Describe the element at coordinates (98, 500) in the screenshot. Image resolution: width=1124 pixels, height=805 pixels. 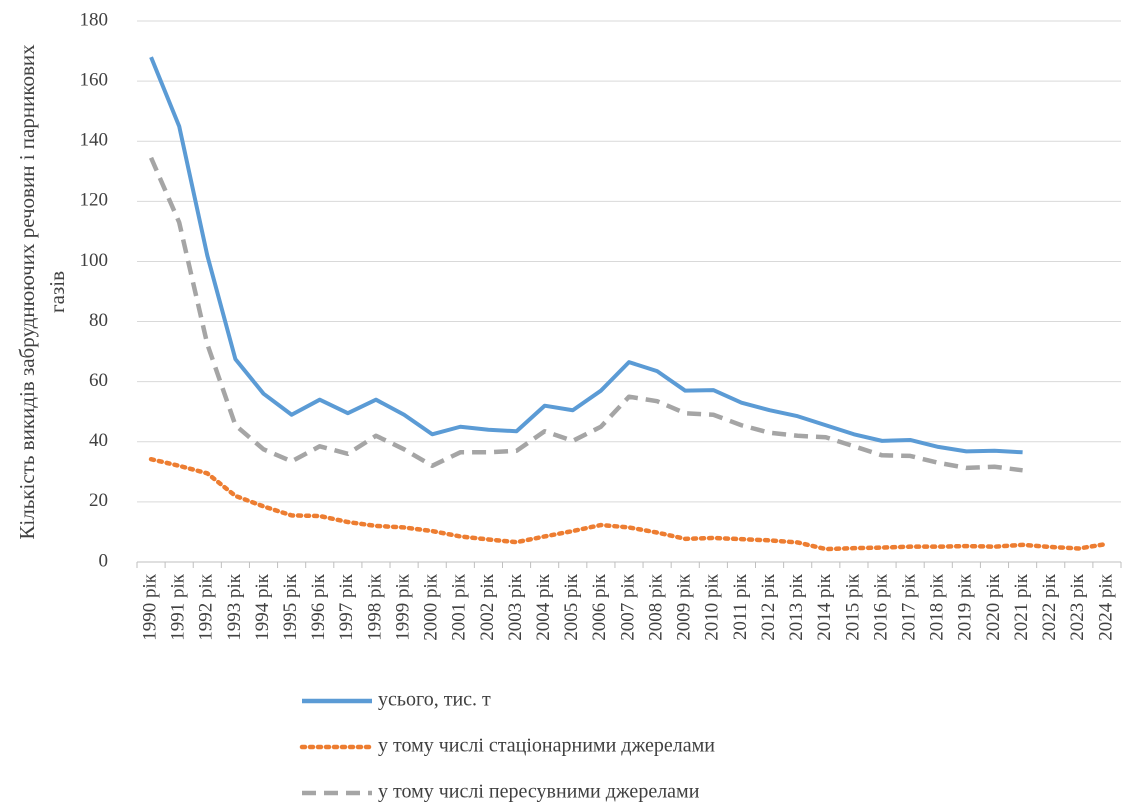
I see `y-tick-label: 20` at that location.